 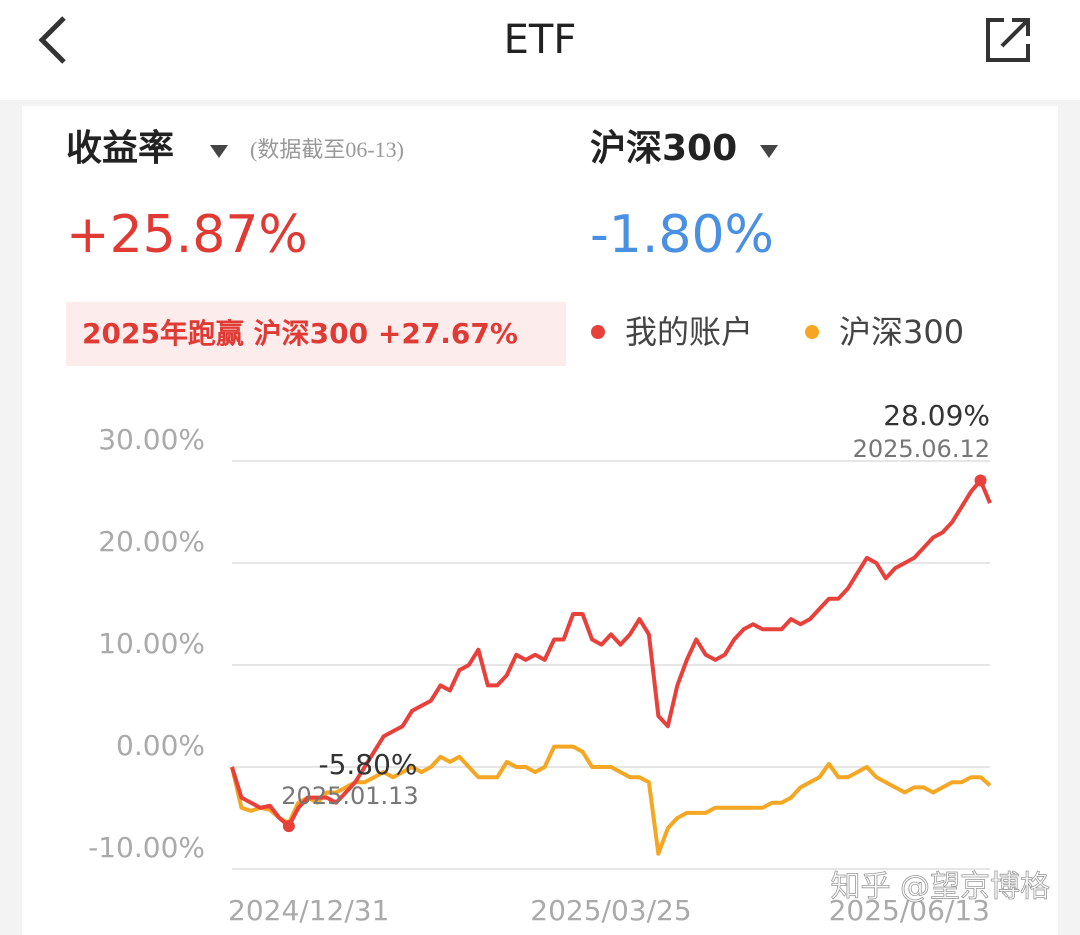 I want to click on annotation-date: 2025.06.12, so click(x=921, y=449).